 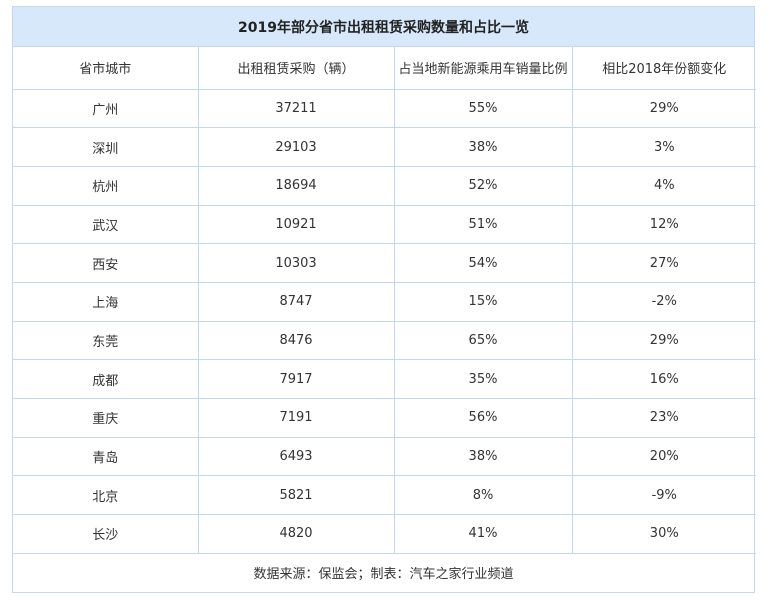 I want to click on table-cell: 杭州, so click(x=106, y=186).